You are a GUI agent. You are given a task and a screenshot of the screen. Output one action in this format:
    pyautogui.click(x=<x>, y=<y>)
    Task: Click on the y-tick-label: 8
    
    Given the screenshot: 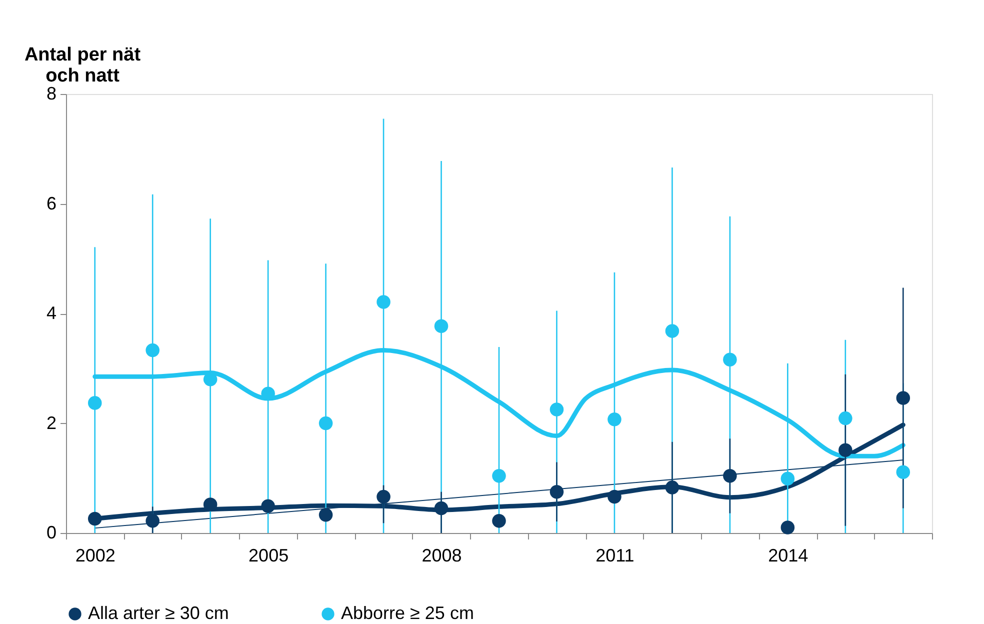 What is the action you would take?
    pyautogui.click(x=51, y=94)
    